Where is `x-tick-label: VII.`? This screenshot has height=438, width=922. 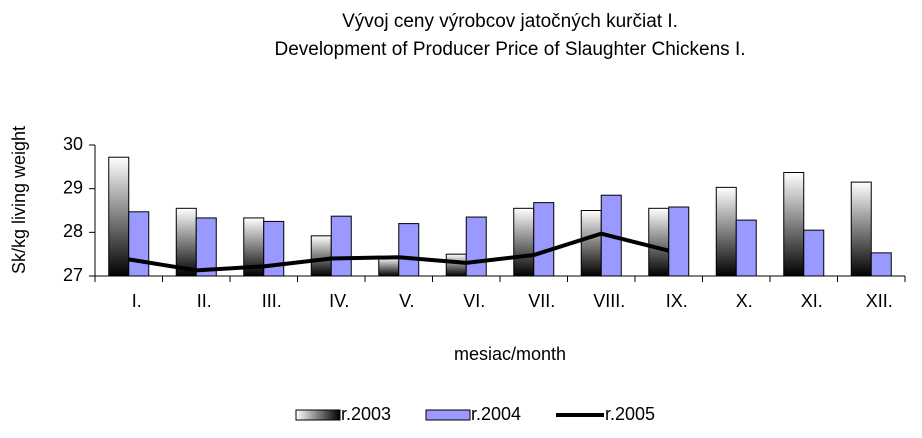
x-tick-label: VII. is located at coordinates (541, 301).